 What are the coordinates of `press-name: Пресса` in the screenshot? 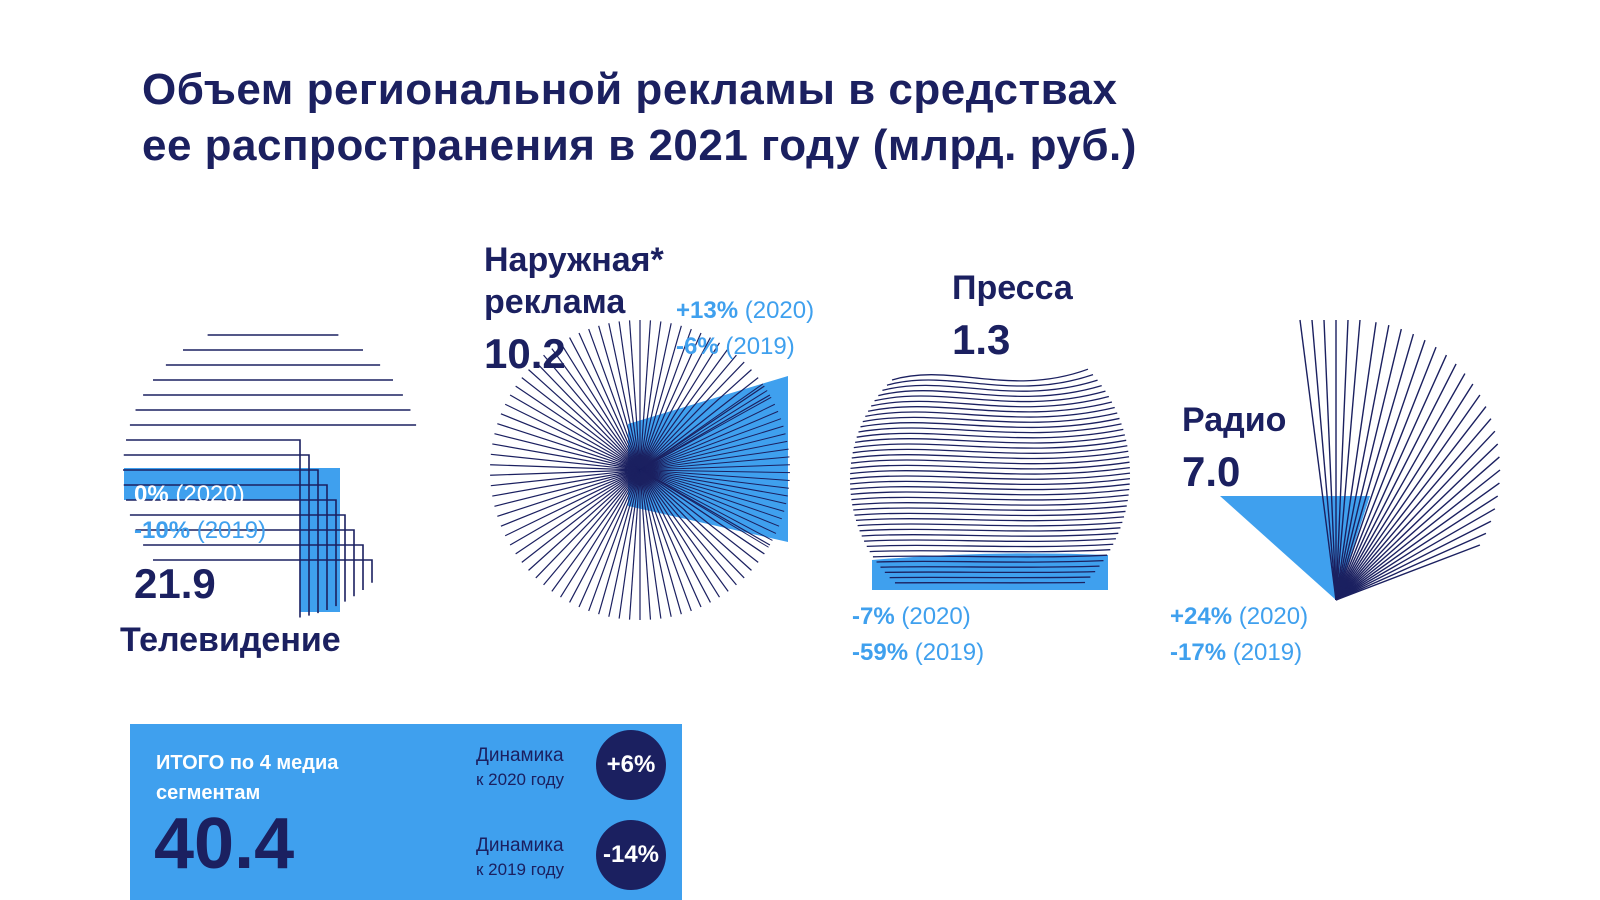 It's located at (1012, 288).